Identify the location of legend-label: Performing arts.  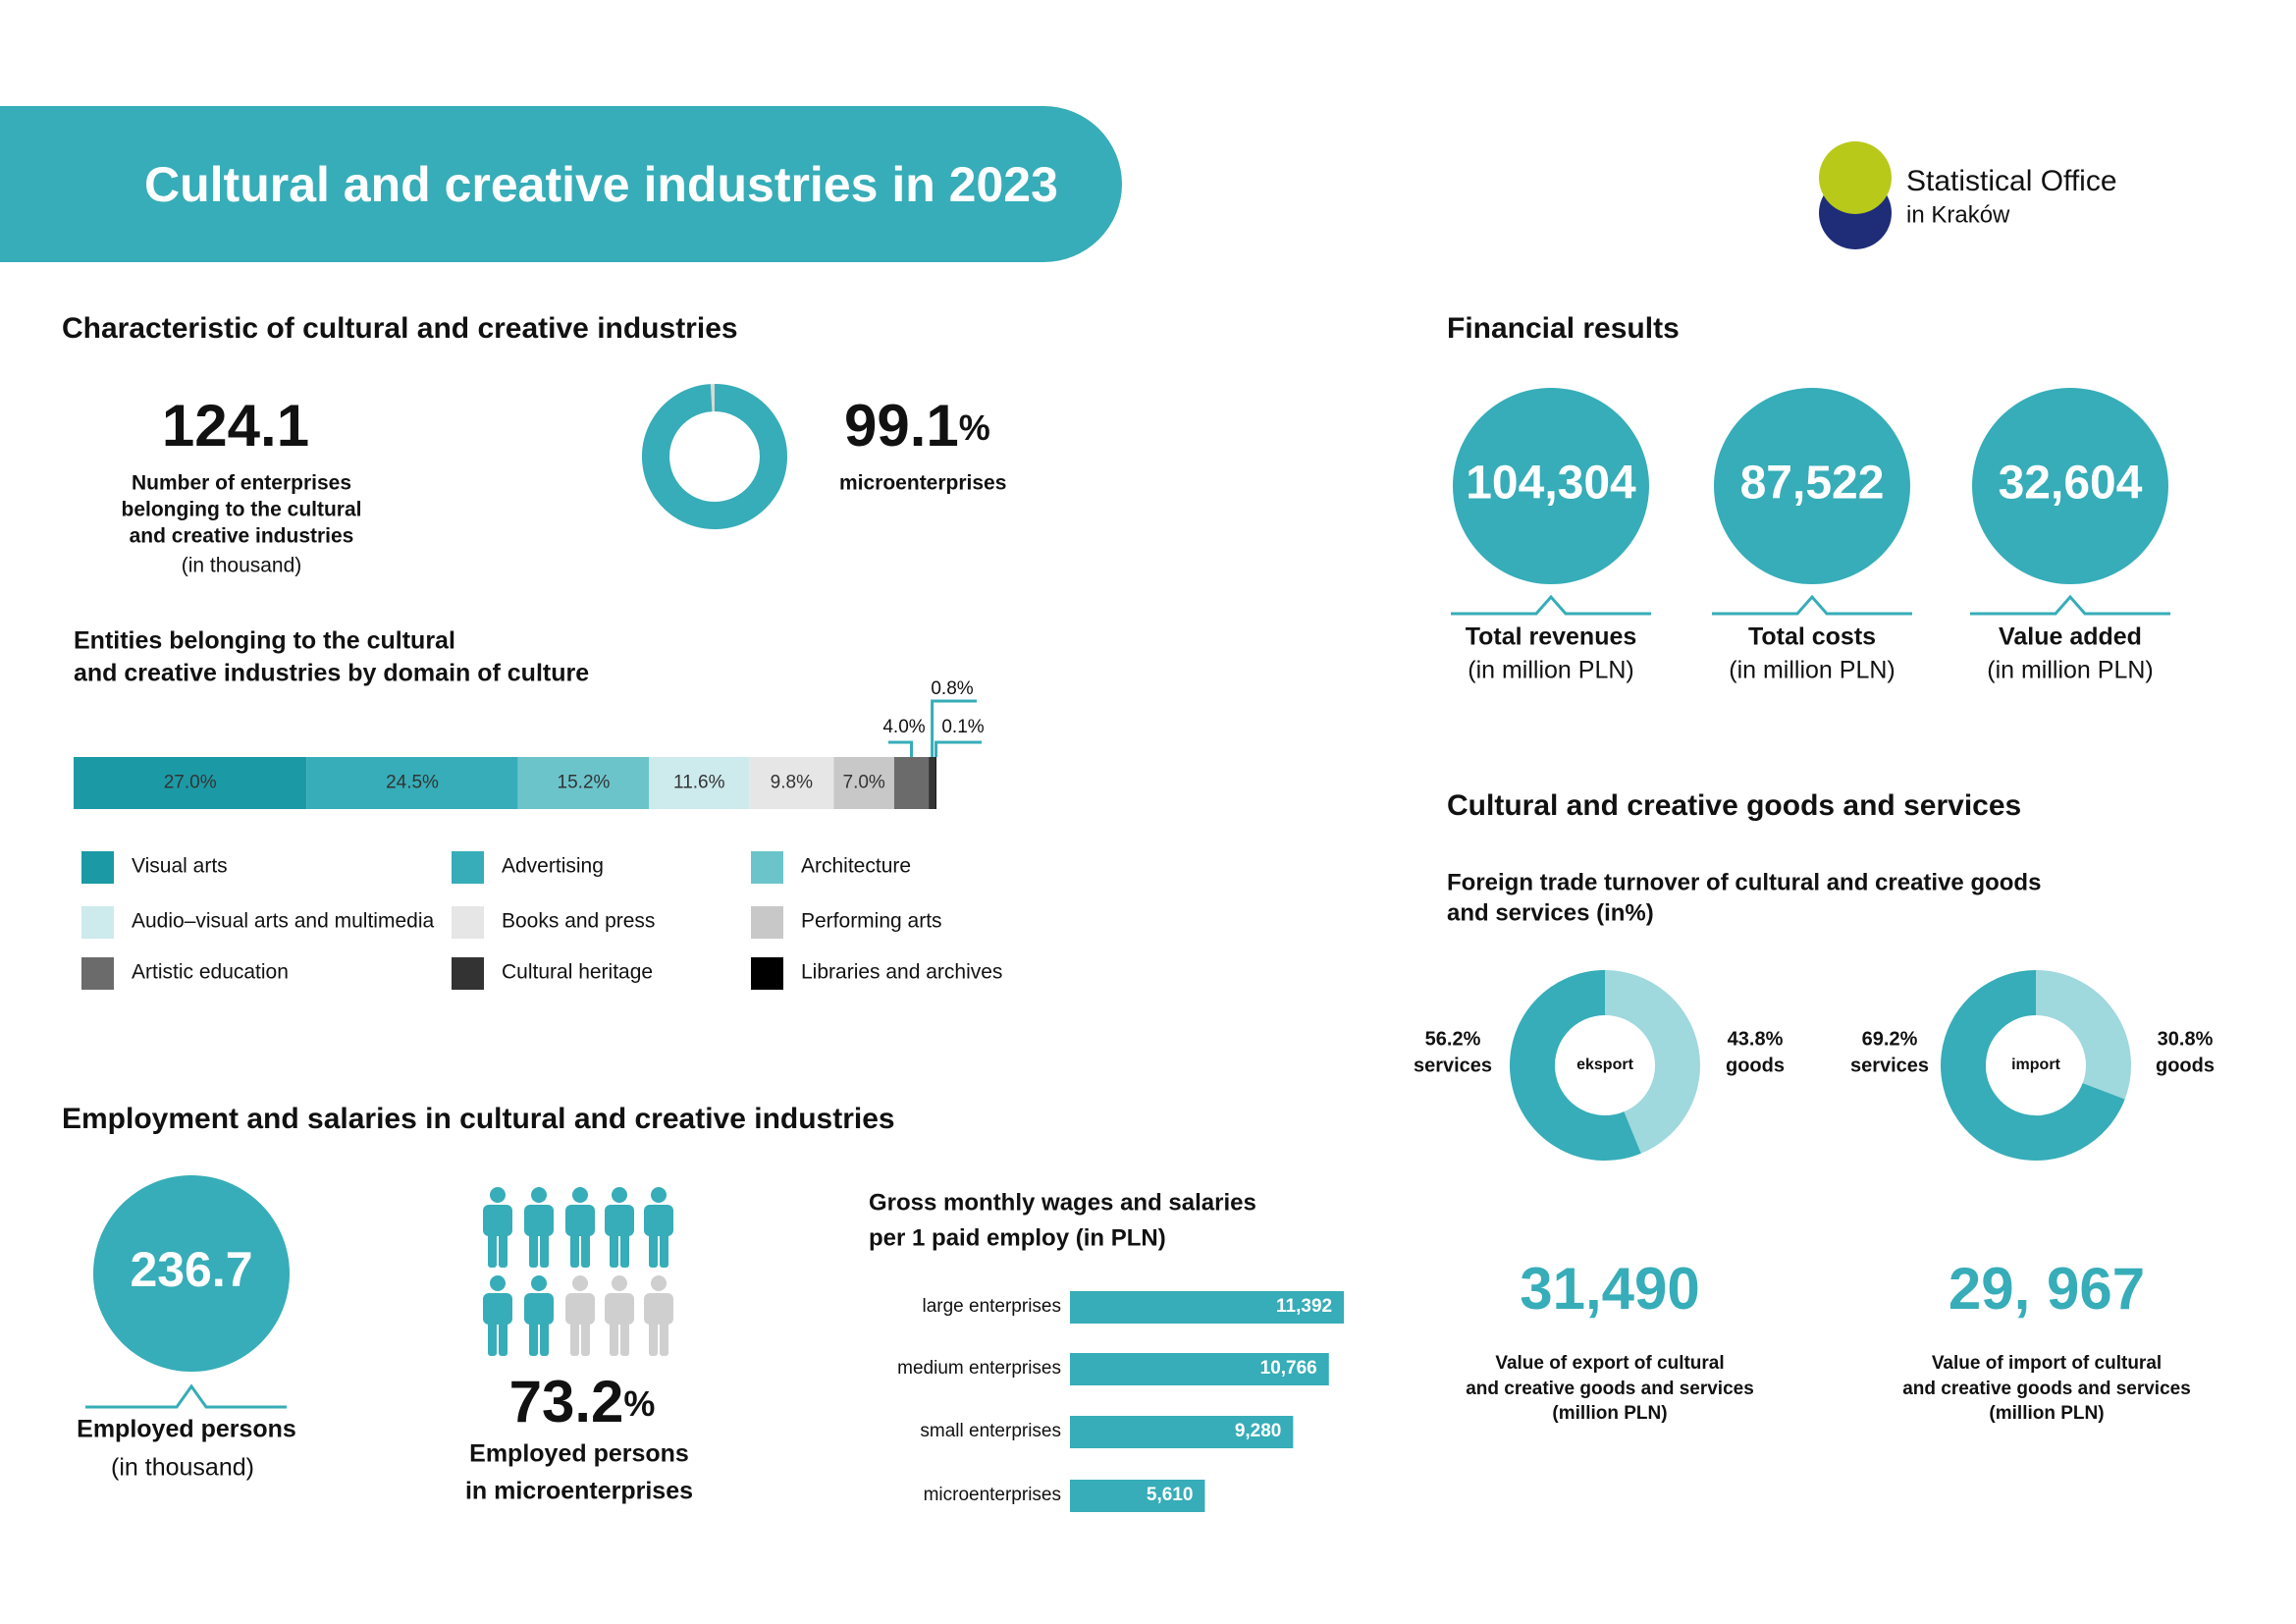
(871, 921).